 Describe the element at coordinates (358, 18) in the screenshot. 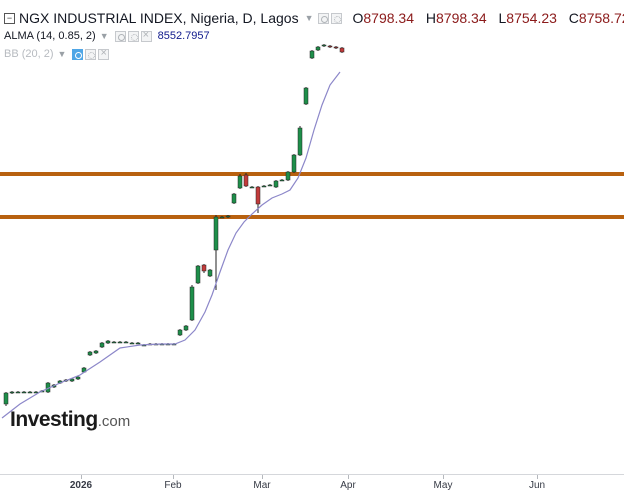

I see `open-label: O` at that location.